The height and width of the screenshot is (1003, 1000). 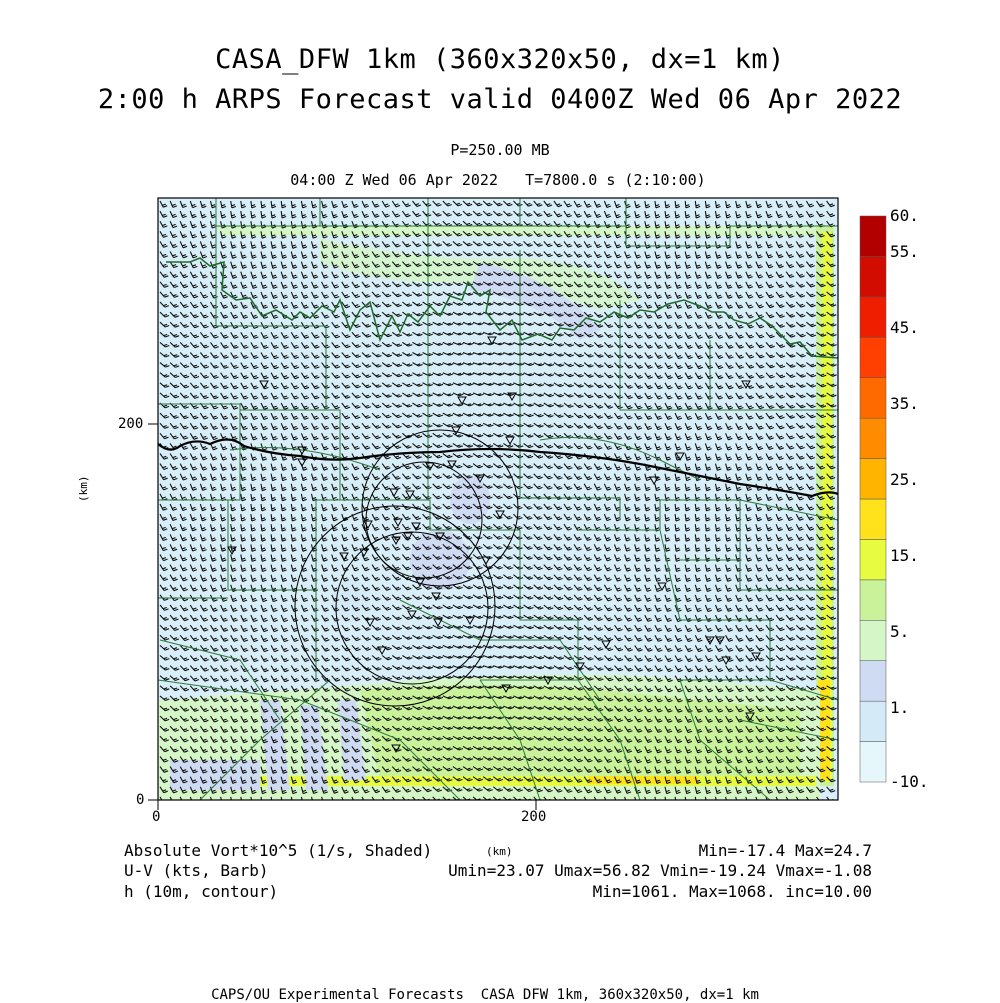 What do you see at coordinates (904, 403) in the screenshot?
I see `colorbar-label: 35.` at bounding box center [904, 403].